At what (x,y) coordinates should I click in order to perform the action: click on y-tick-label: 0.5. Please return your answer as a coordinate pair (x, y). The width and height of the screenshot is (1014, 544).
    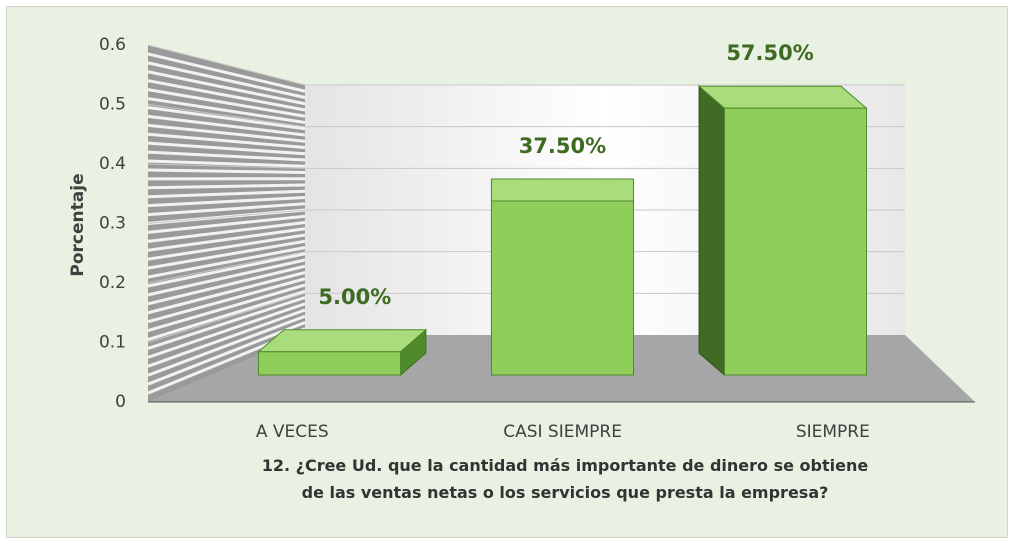
    Looking at the image, I should click on (112, 105).